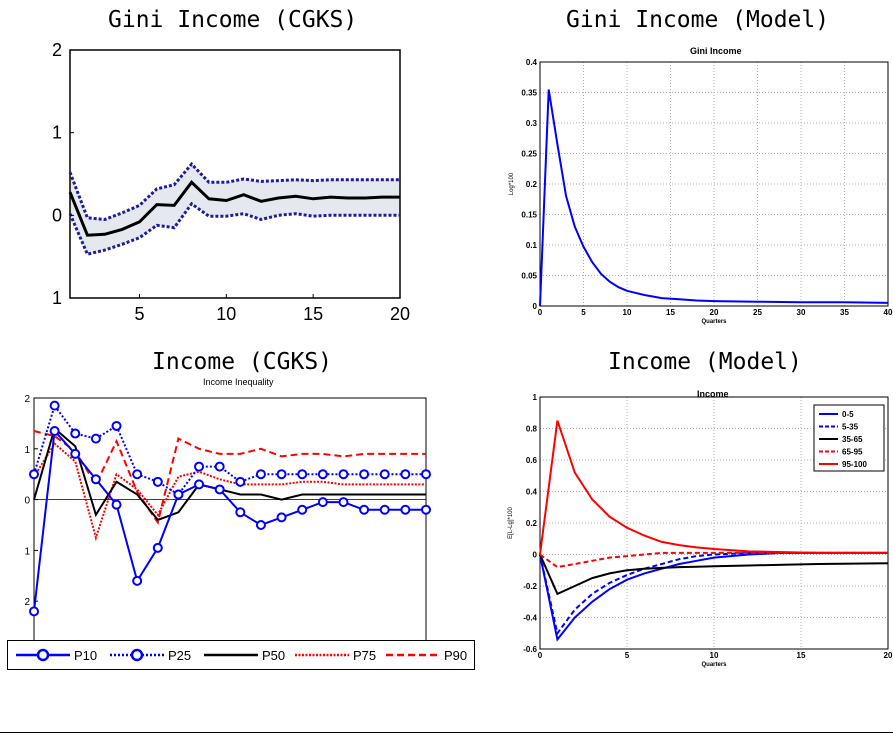 Image resolution: width=893 pixels, height=736 pixels. Describe the element at coordinates (757, 312) in the screenshot. I see `x-tick-label: 25` at that location.